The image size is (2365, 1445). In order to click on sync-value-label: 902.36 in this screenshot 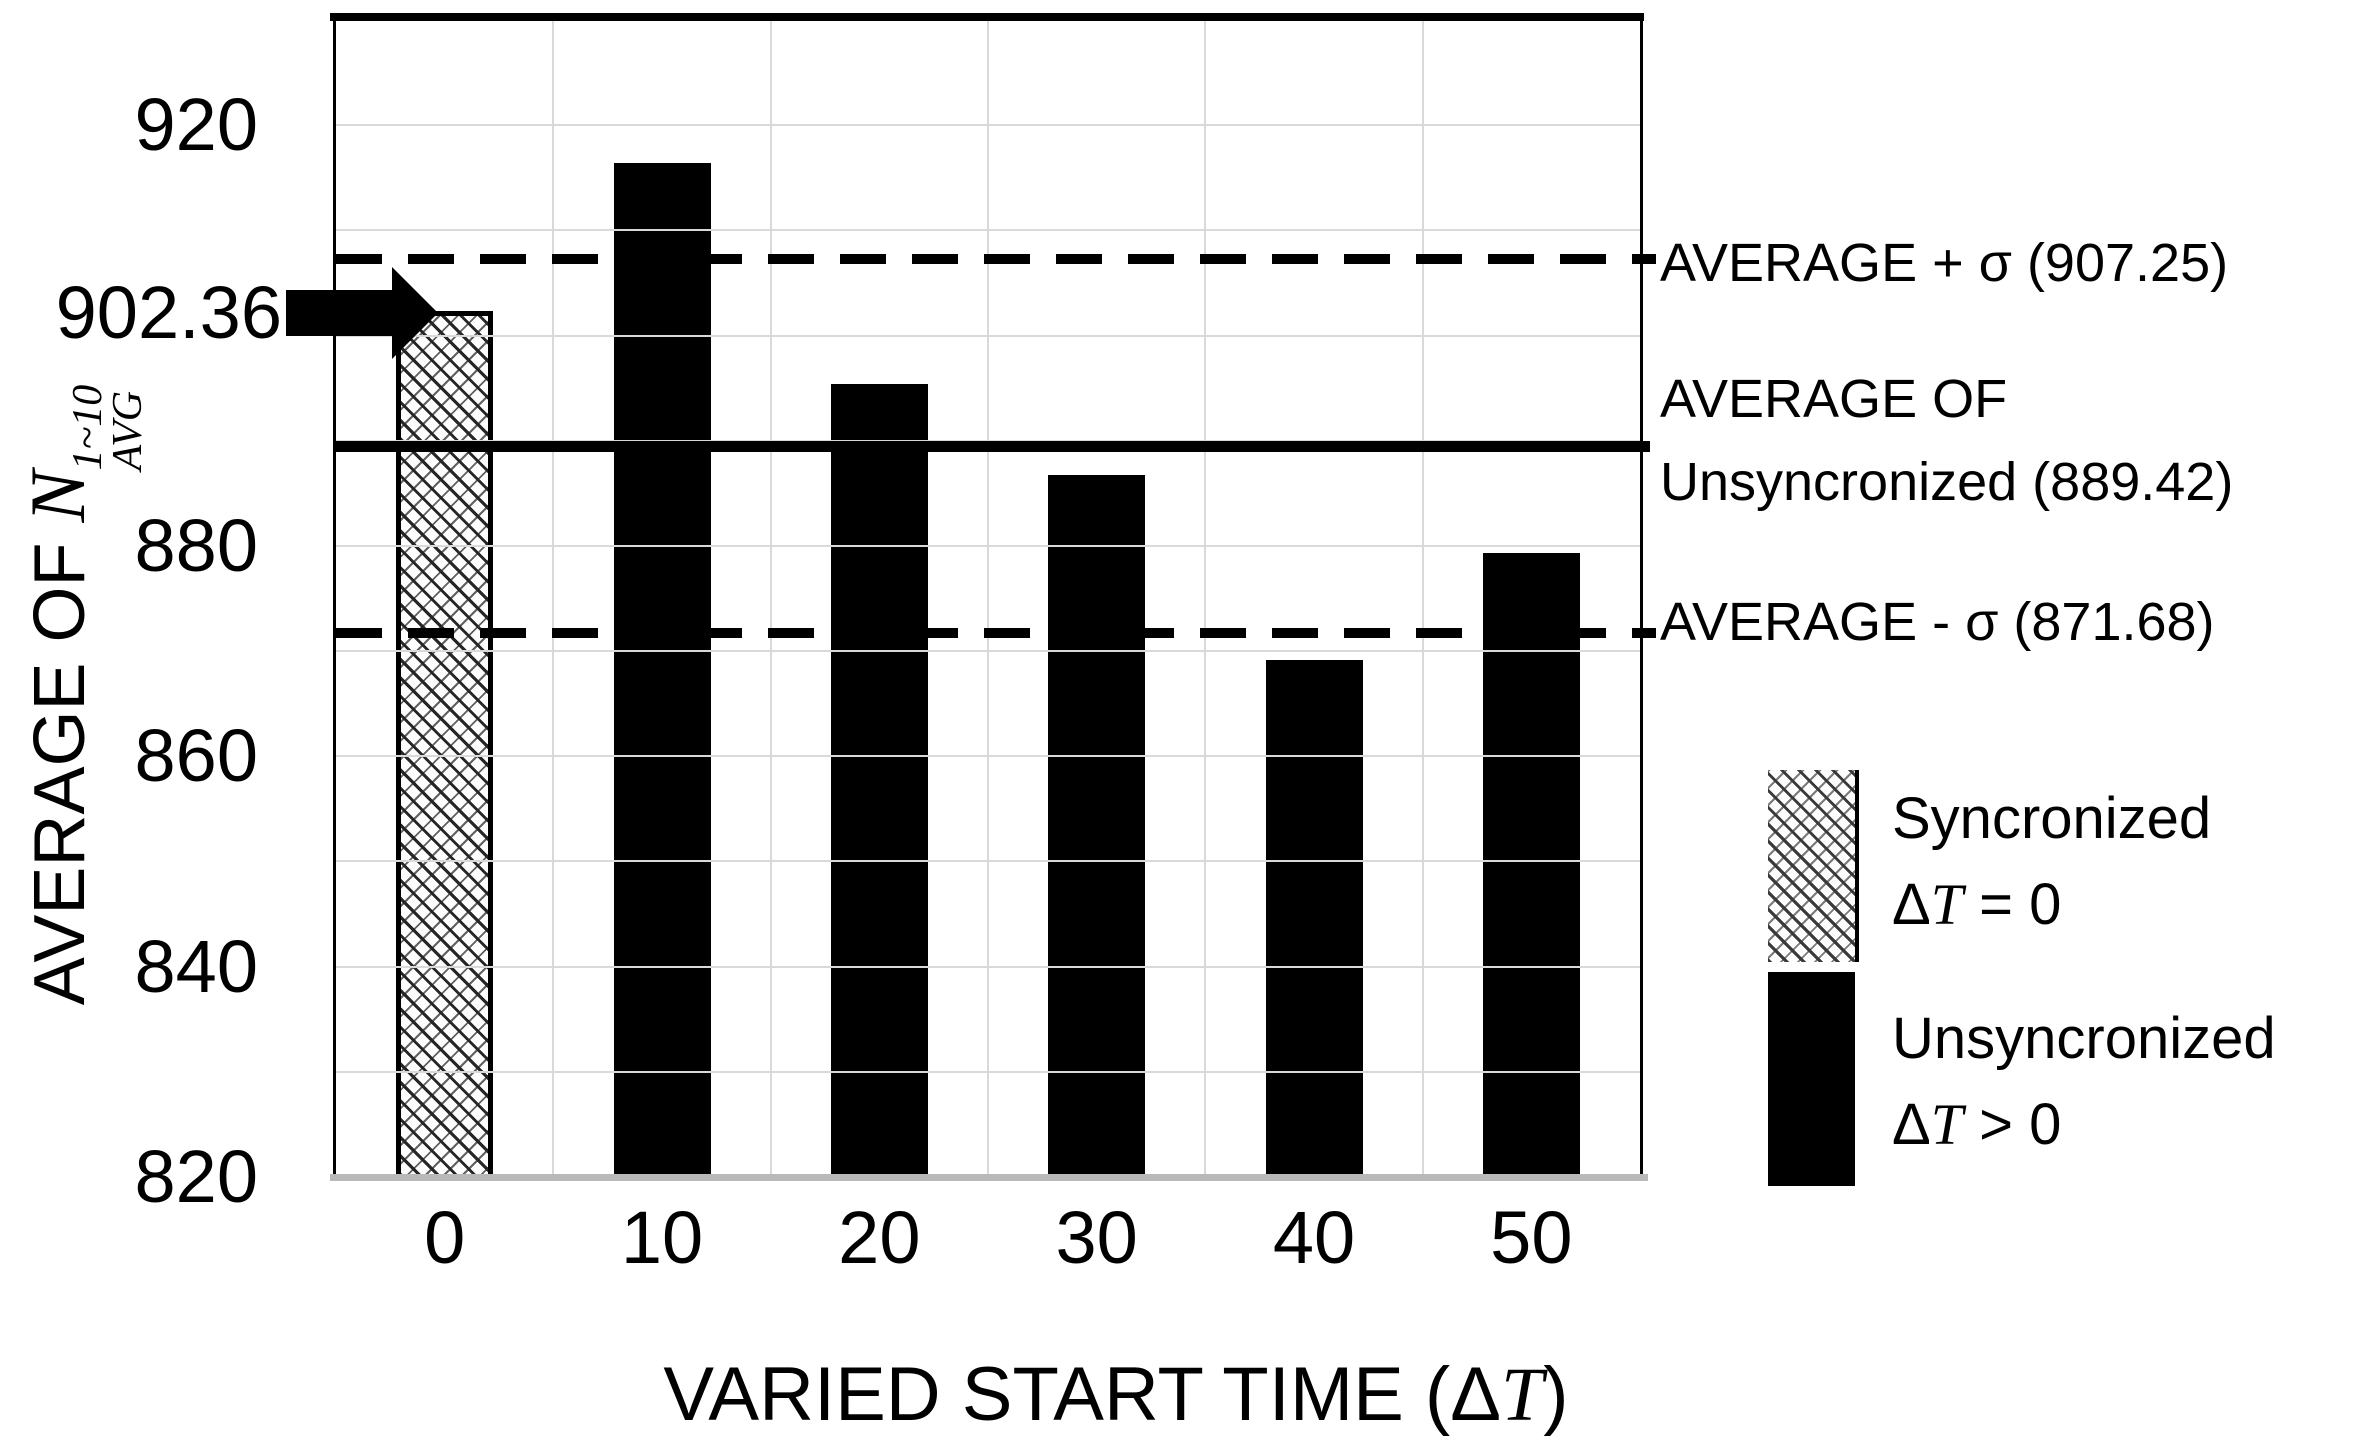, I will do `click(168, 312)`.